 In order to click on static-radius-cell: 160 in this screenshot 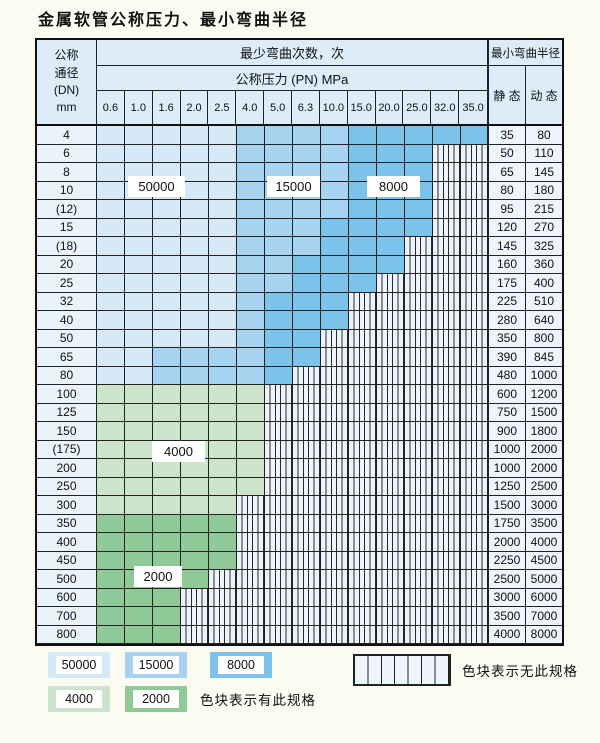, I will do `click(507, 264)`.